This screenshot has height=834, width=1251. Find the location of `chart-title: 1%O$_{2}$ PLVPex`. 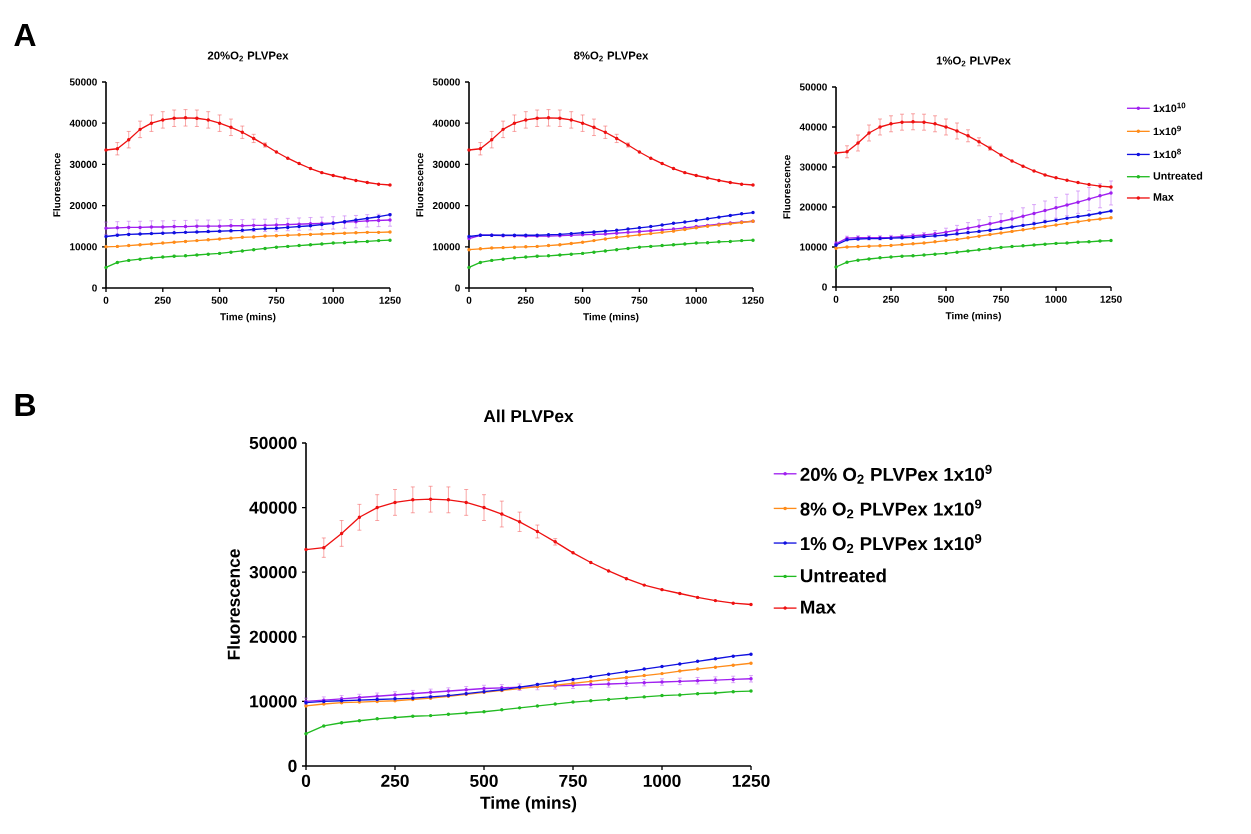

chart-title: 1%O$_{2}$ PLVPex is located at coordinates (973, 61).